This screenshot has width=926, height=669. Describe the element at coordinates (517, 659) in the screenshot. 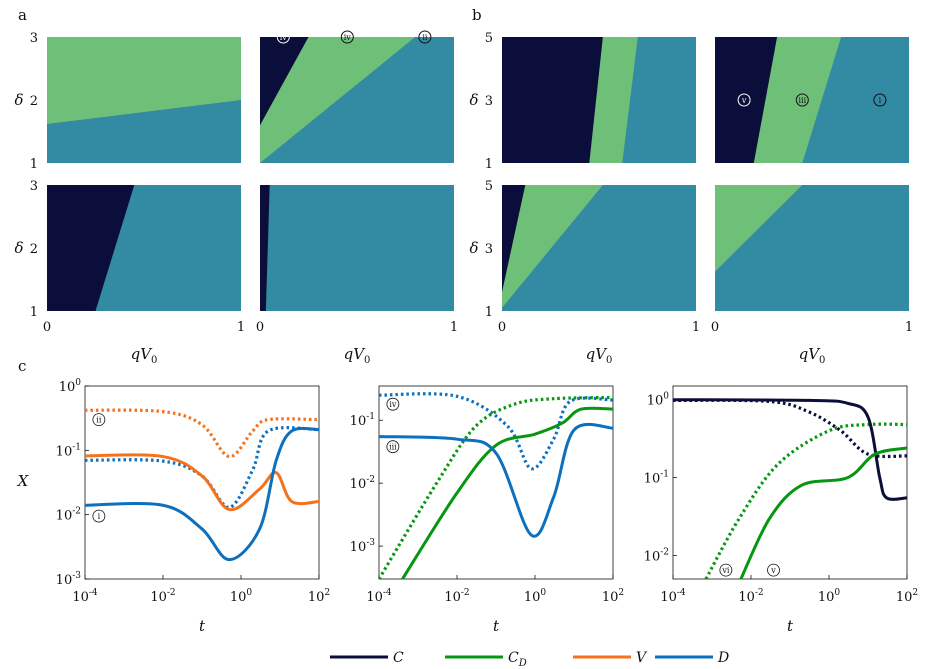

I see `legend-label-C_D: CD` at that location.